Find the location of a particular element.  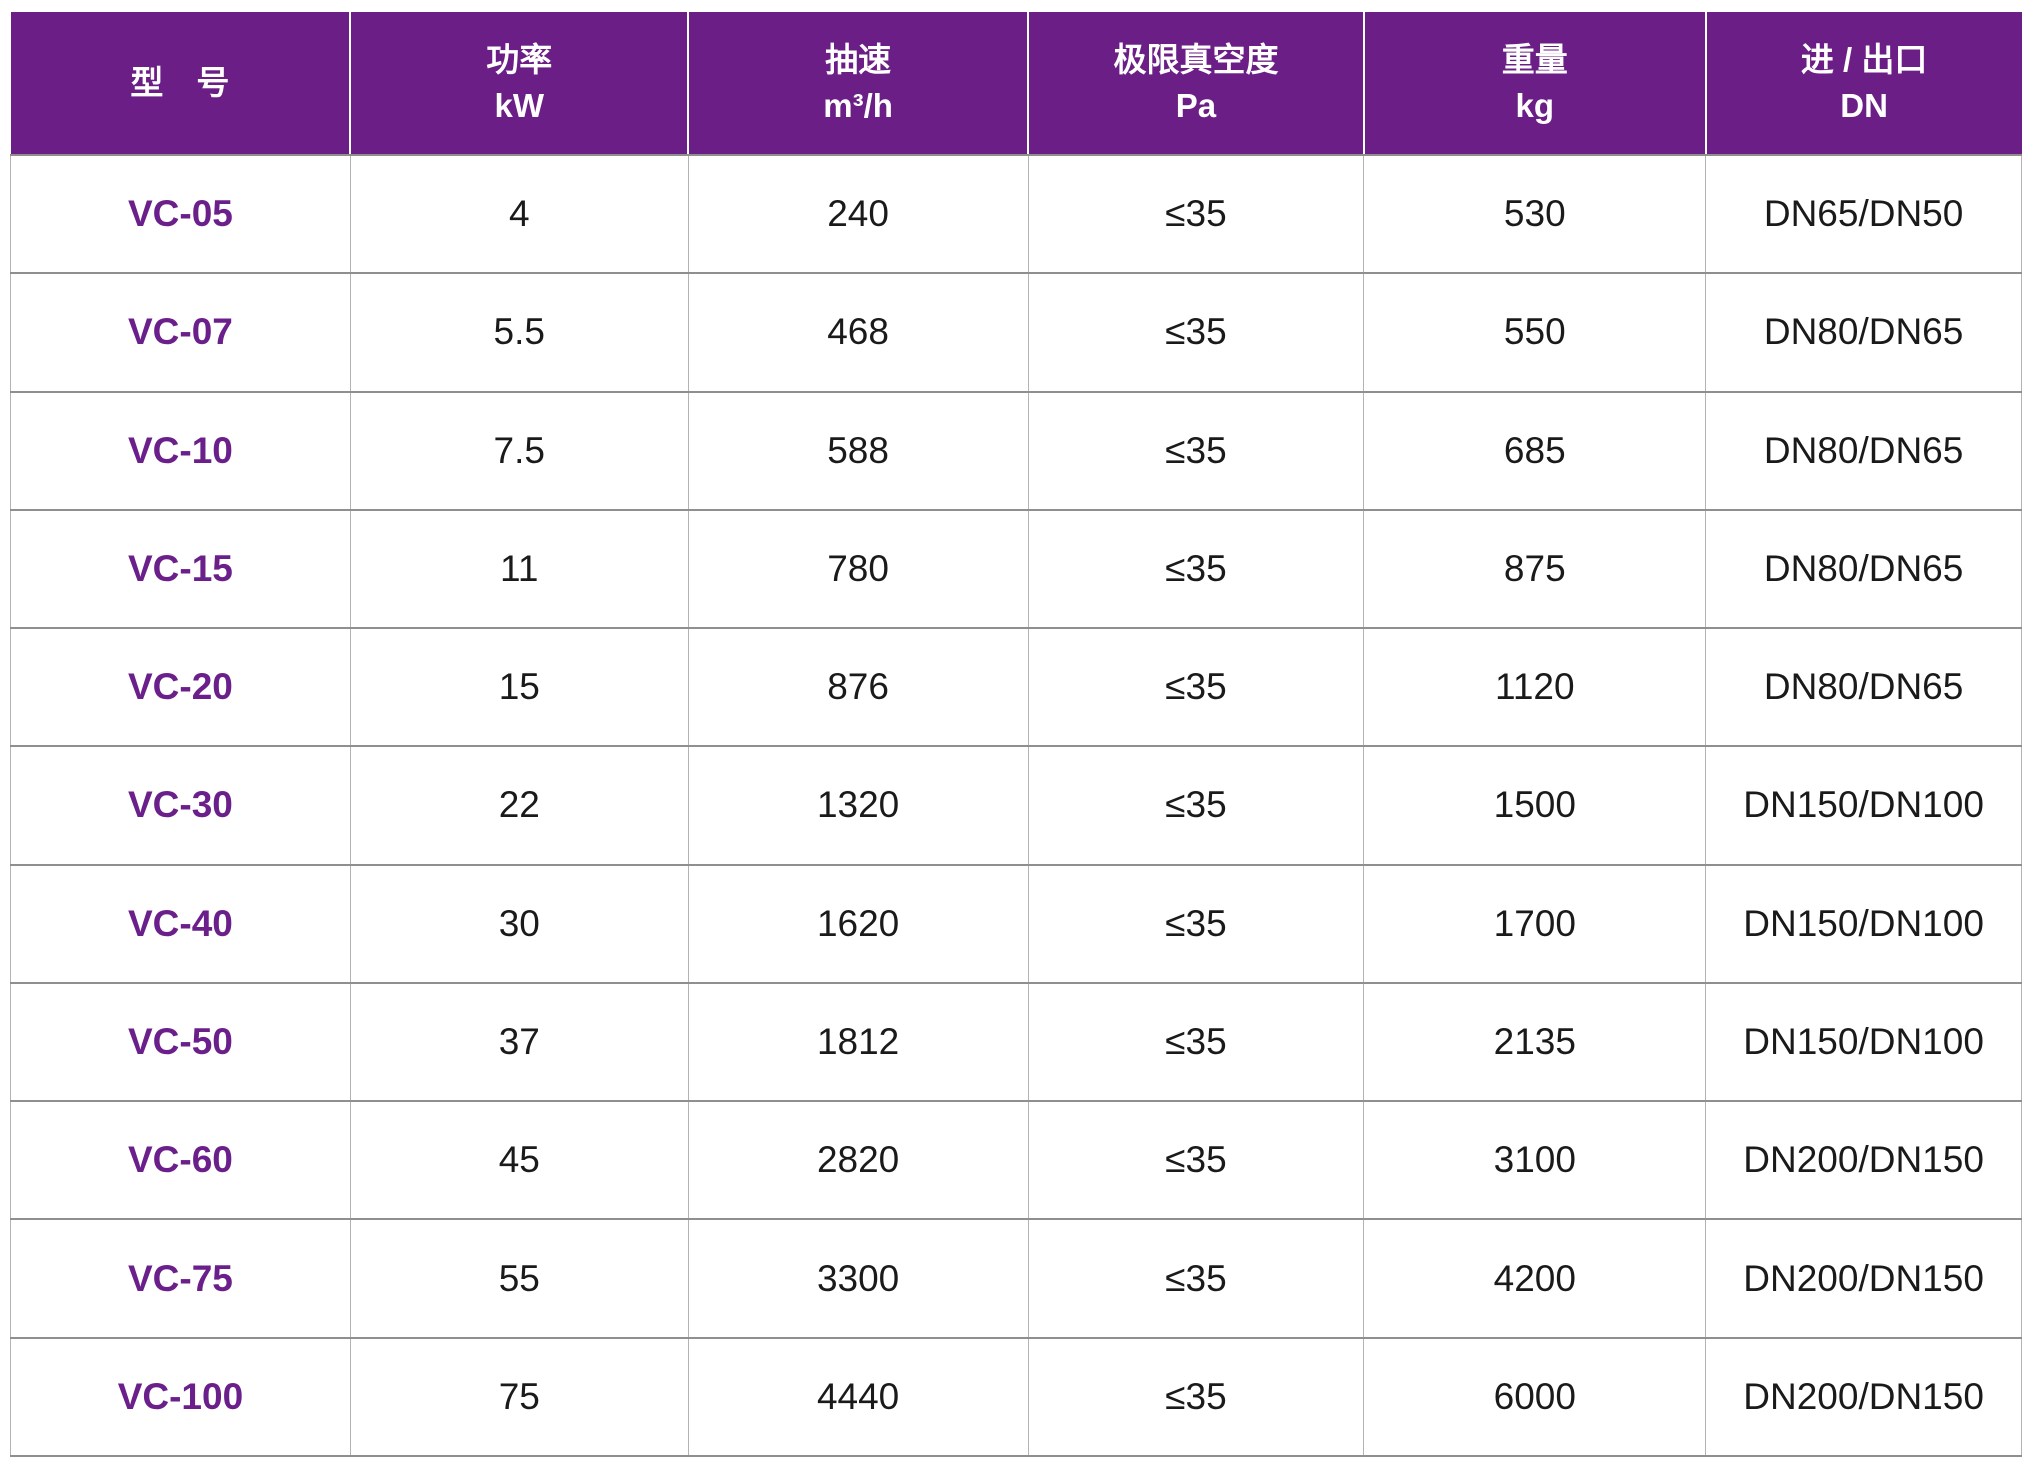

model-cell: VC-07 is located at coordinates (180, 332).